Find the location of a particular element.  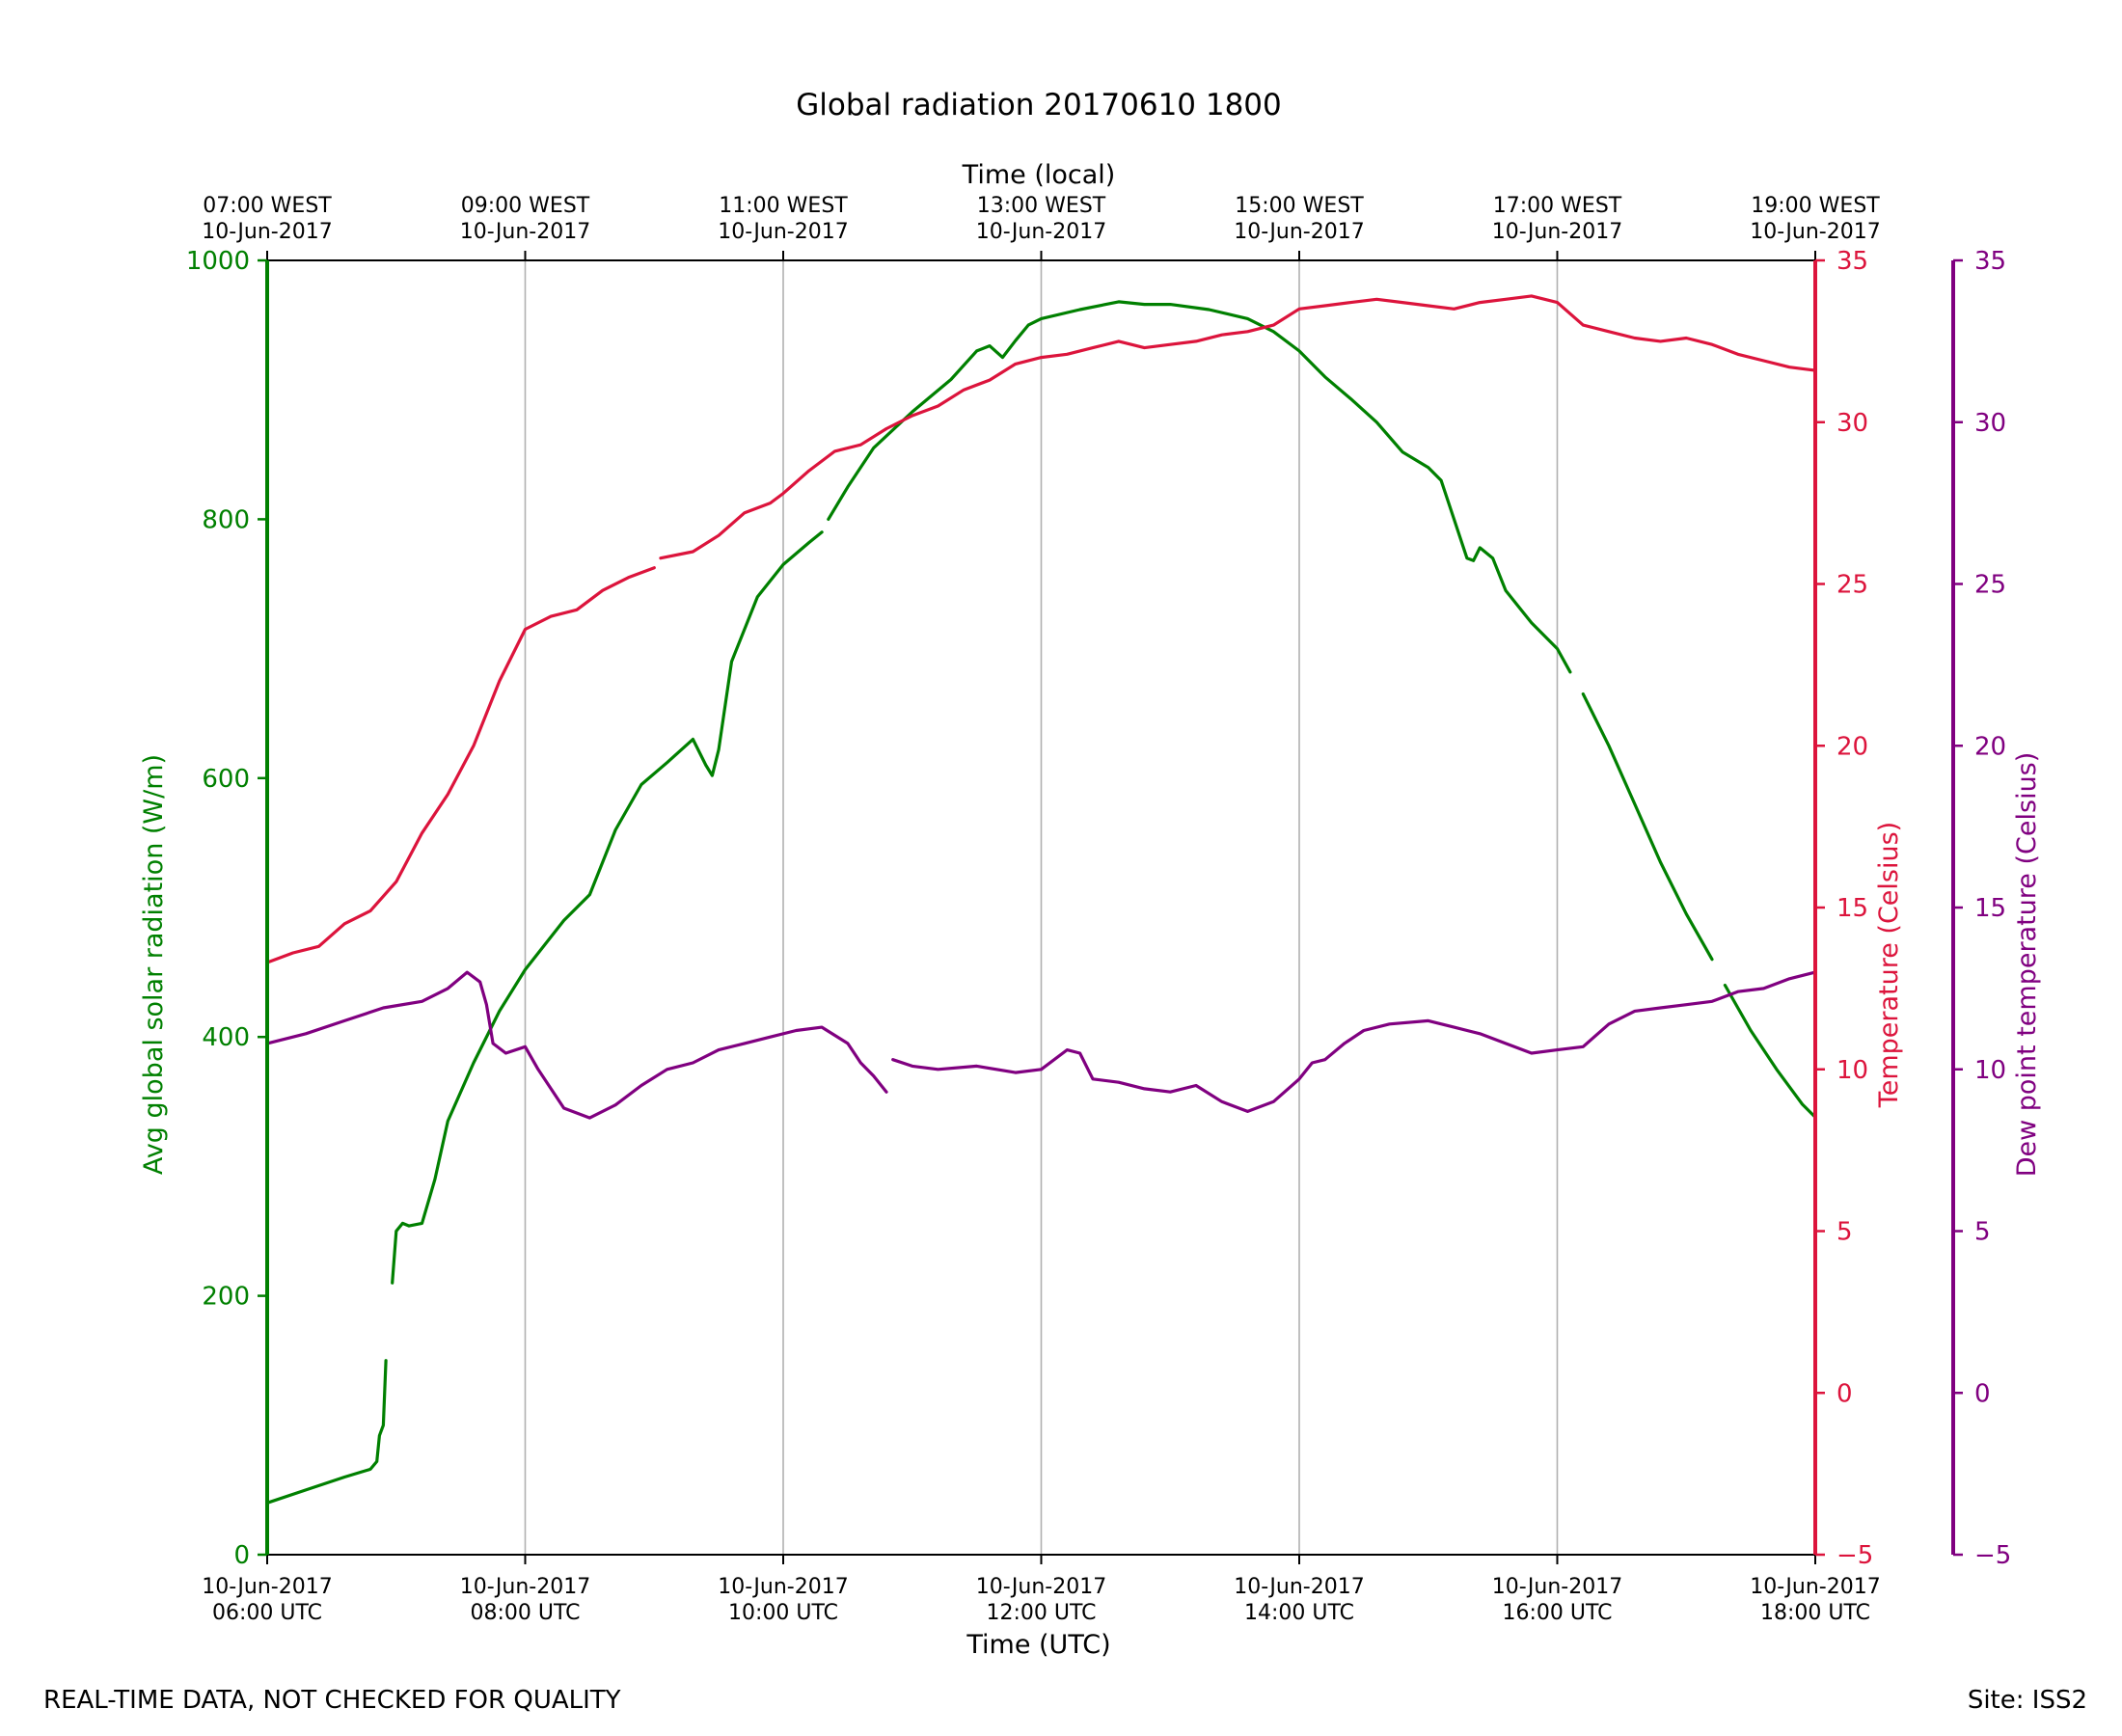

x-tick-label-bottom: 06:00 UTC is located at coordinates (267, 1613).